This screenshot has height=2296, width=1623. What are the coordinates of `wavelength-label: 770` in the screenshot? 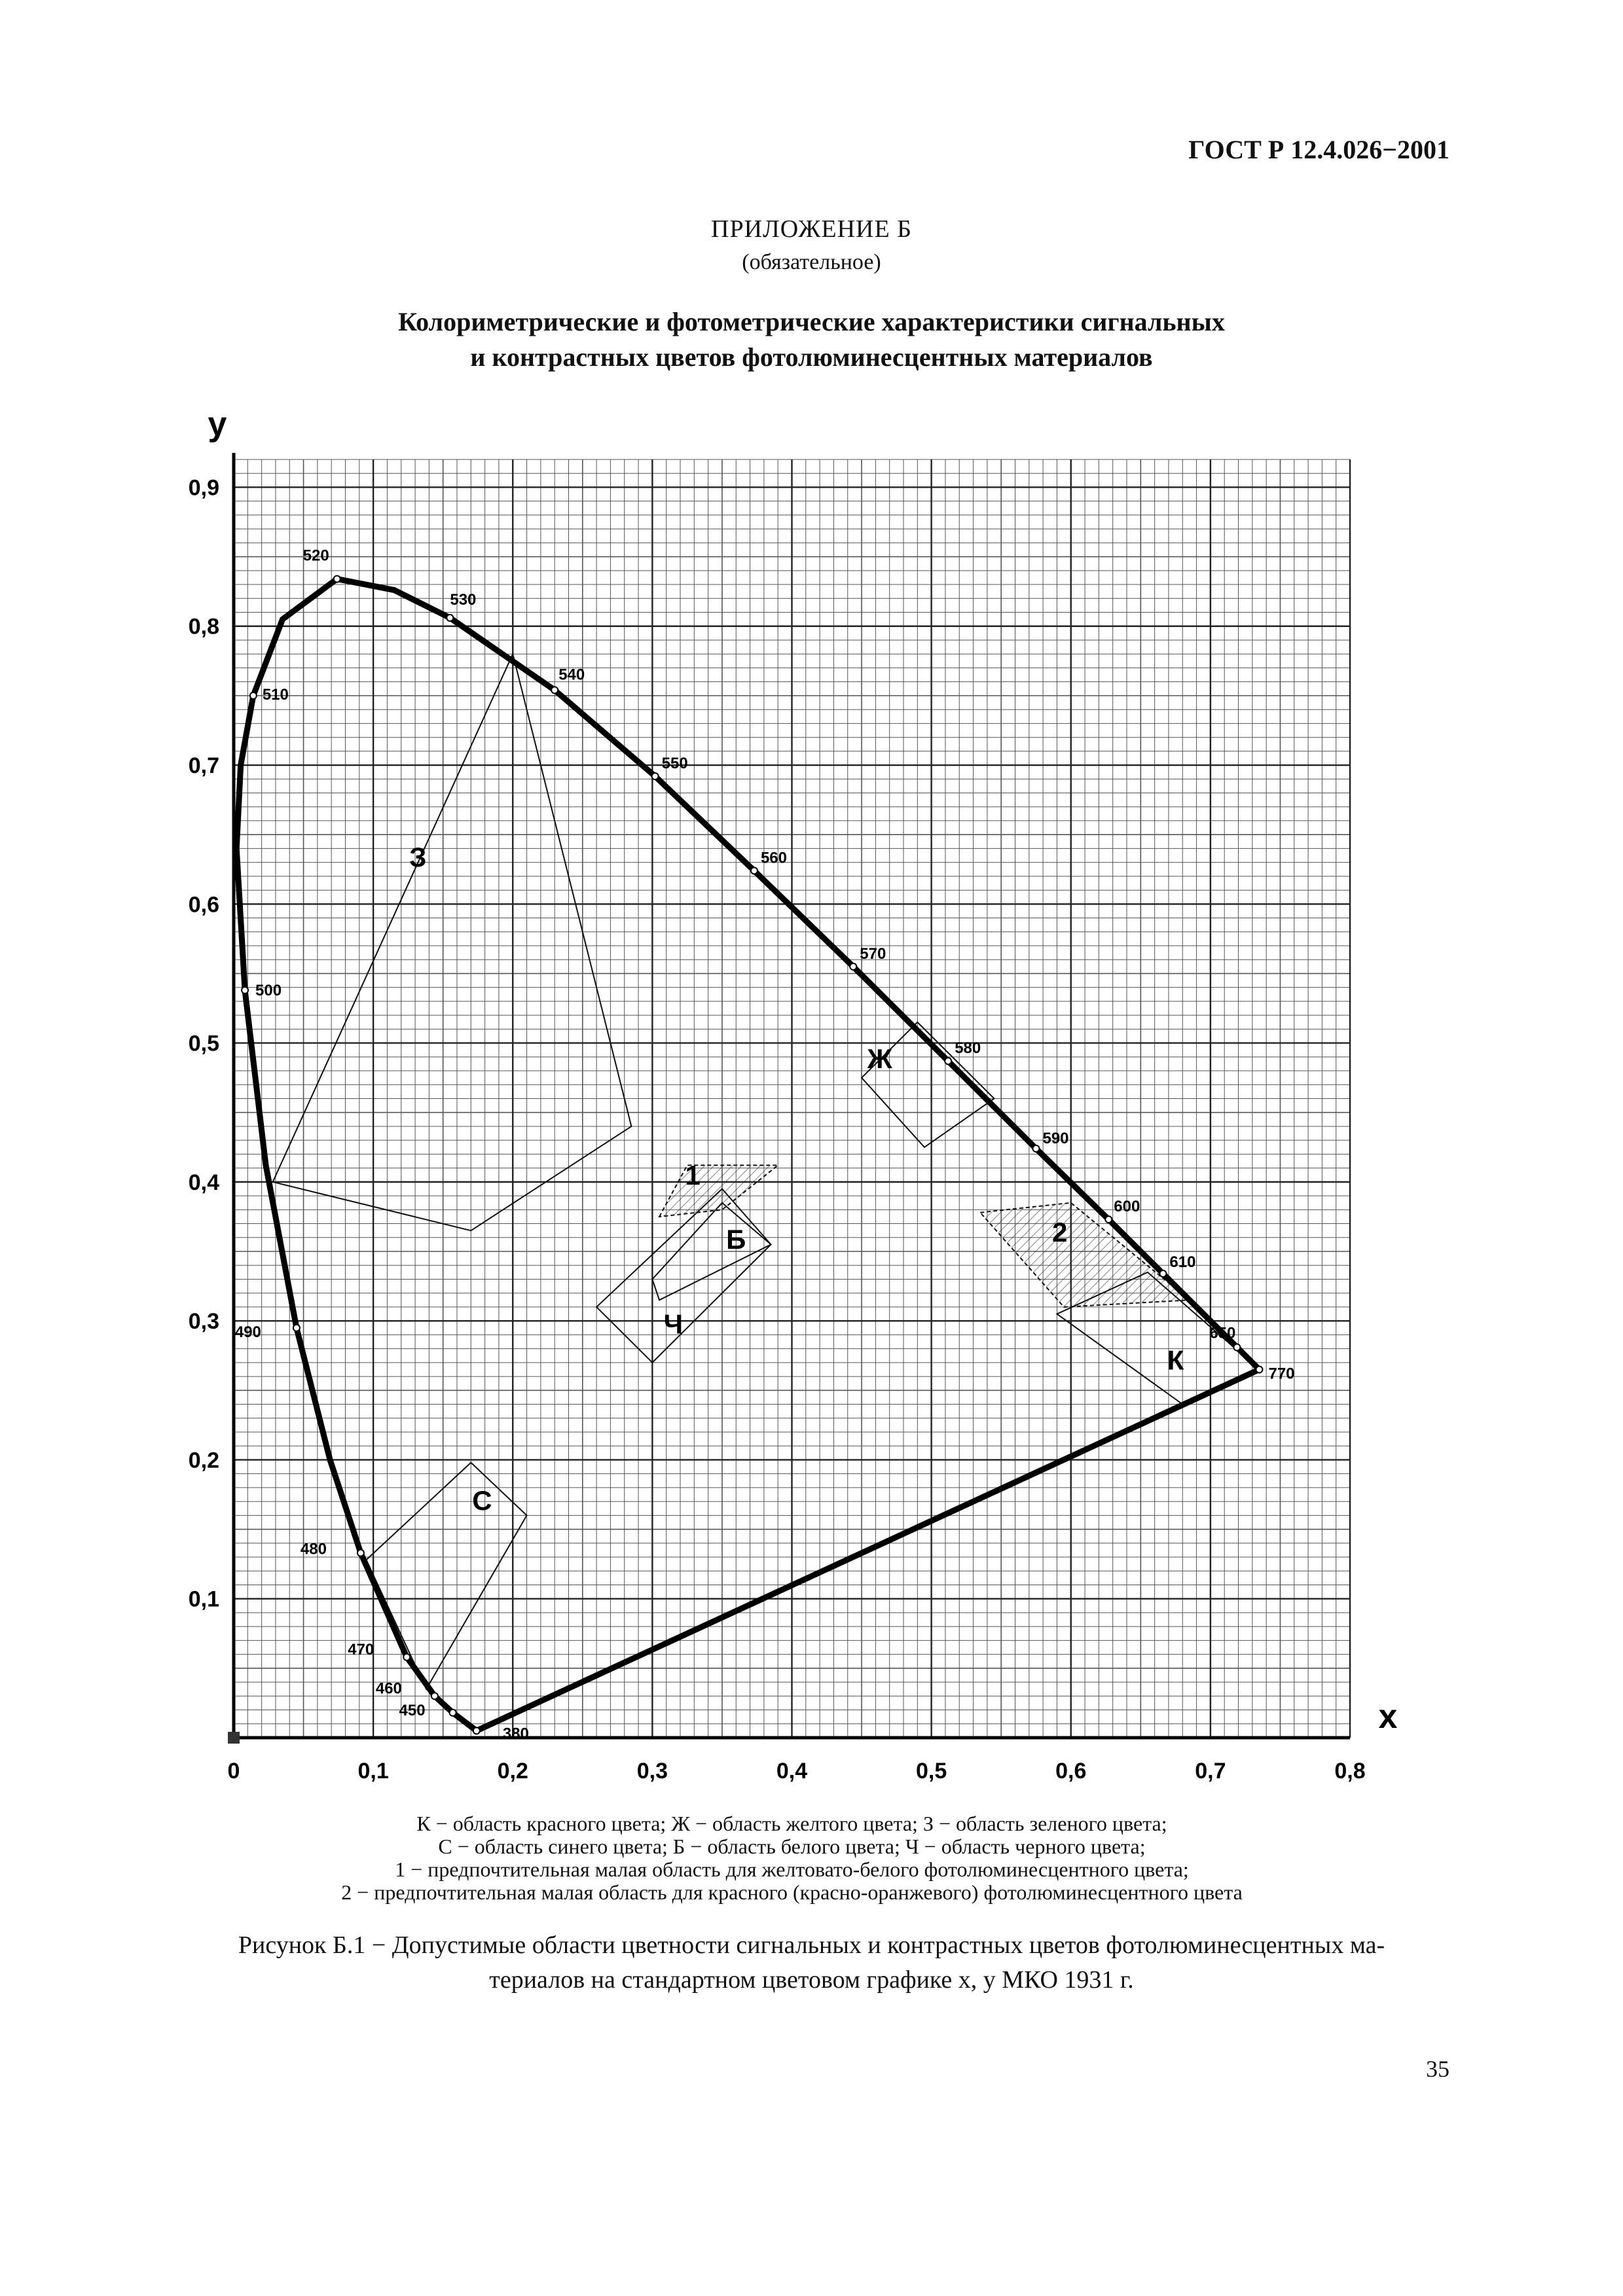 It's located at (1281, 1373).